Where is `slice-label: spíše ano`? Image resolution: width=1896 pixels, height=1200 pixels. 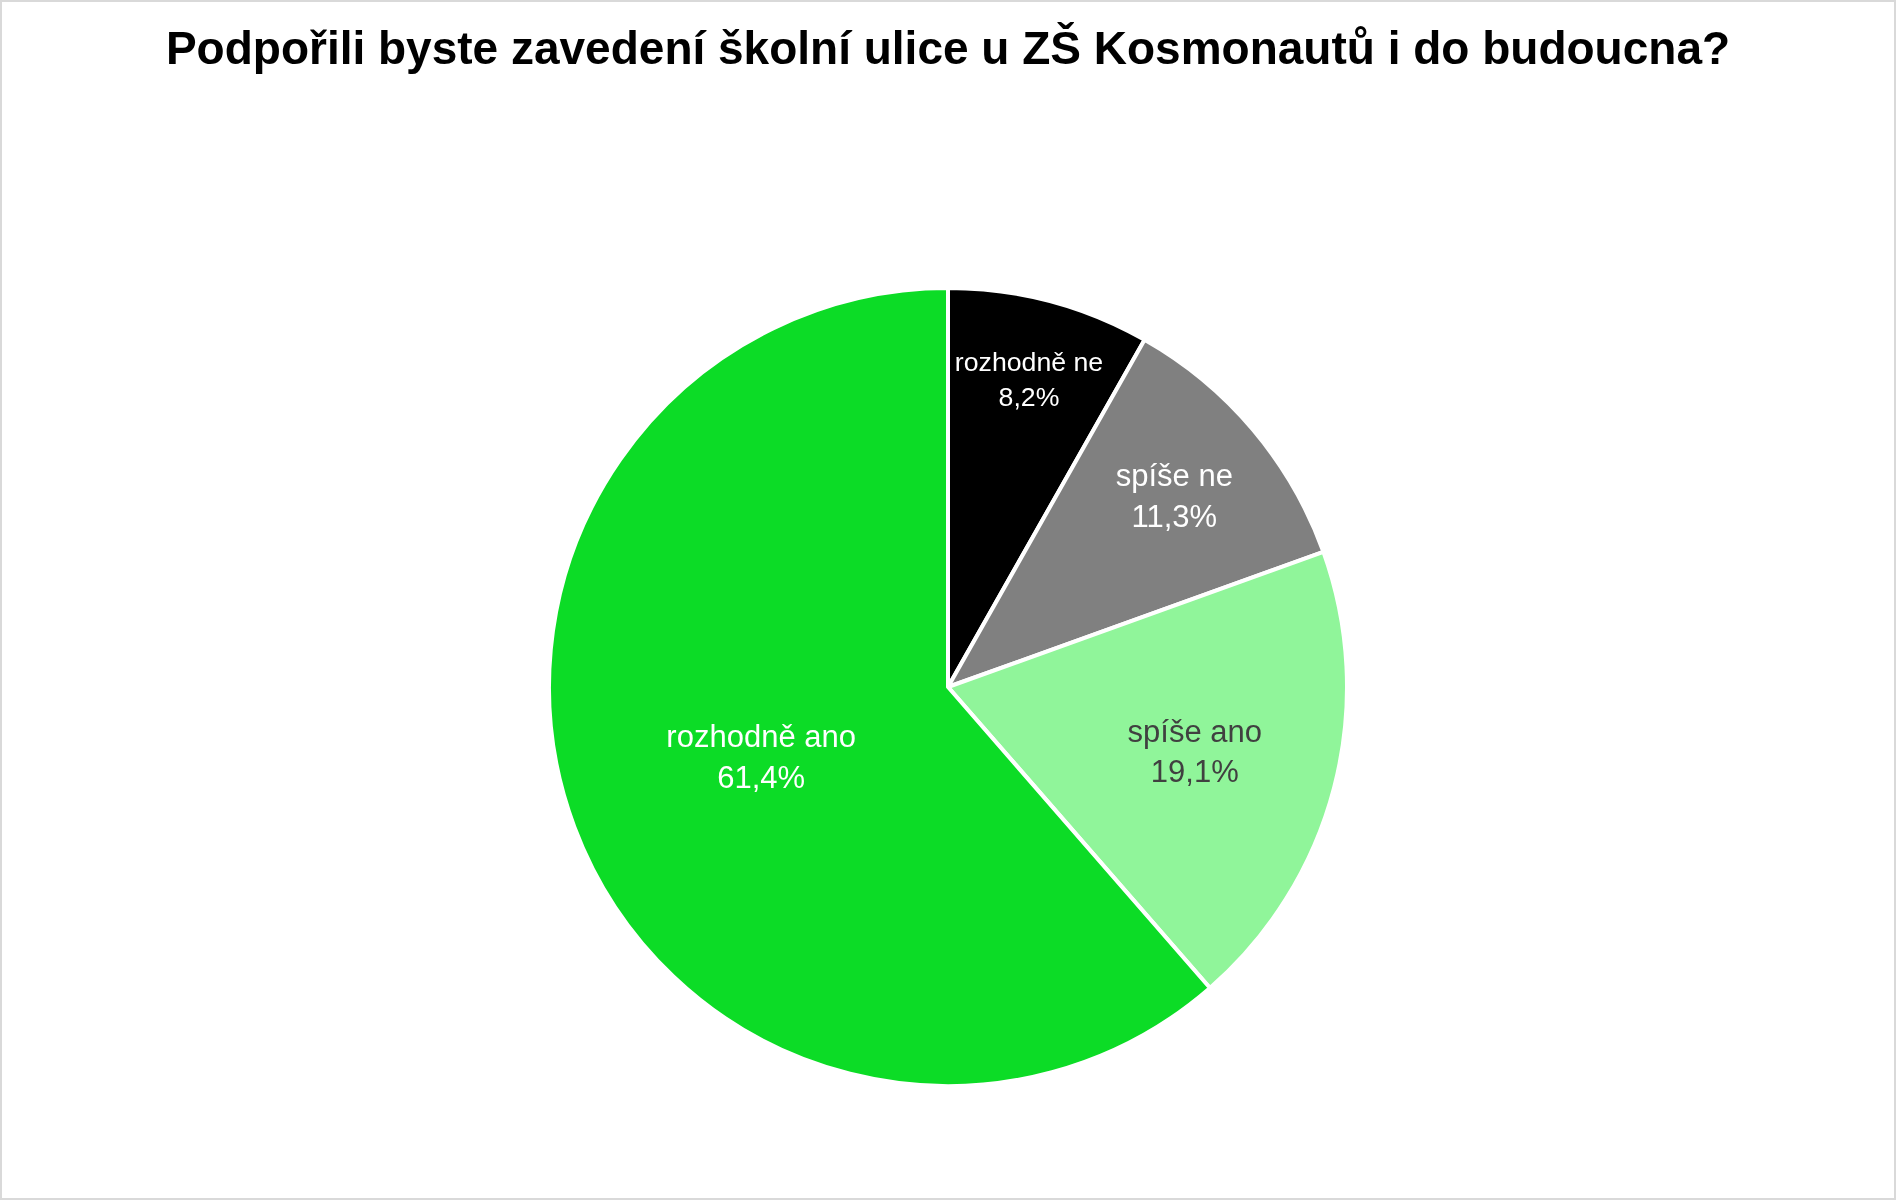
slice-label: spíše ano is located at coordinates (1195, 731).